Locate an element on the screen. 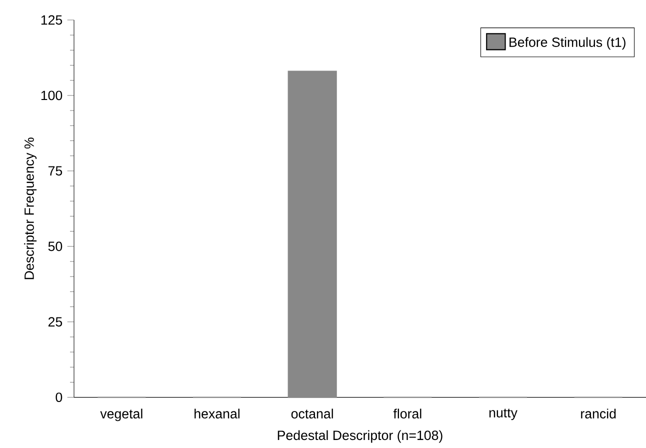 This screenshot has width=646, height=448. y-tick-label: 25 is located at coordinates (55, 322).